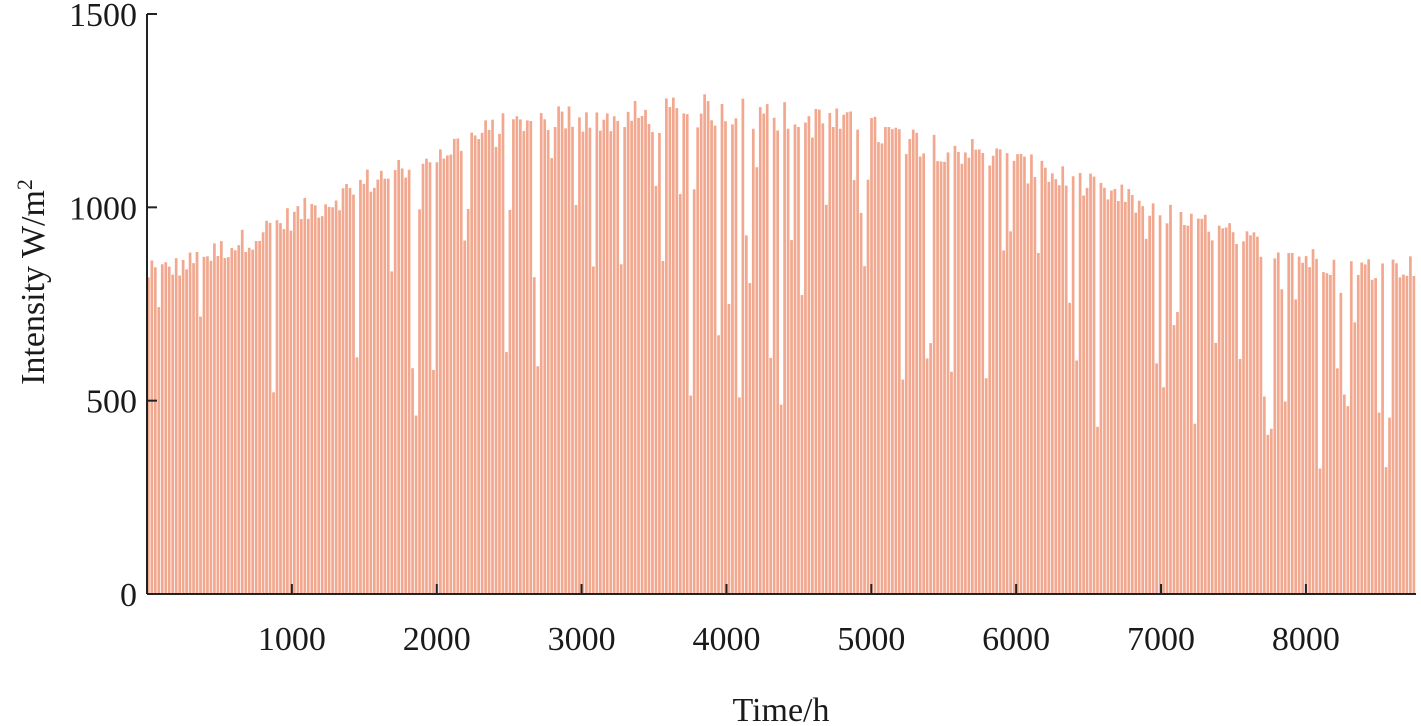  Describe the element at coordinates (103, 208) in the screenshot. I see `y-tick-label: 1000` at that location.